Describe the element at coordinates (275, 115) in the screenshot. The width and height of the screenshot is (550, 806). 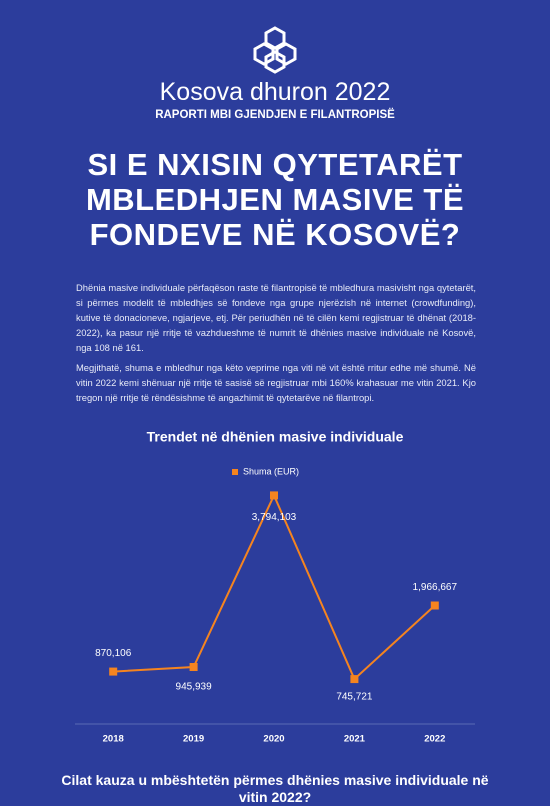
I see `subtitle: RAPORTI MBI GJENDJEN E FILANTROPISË` at that location.